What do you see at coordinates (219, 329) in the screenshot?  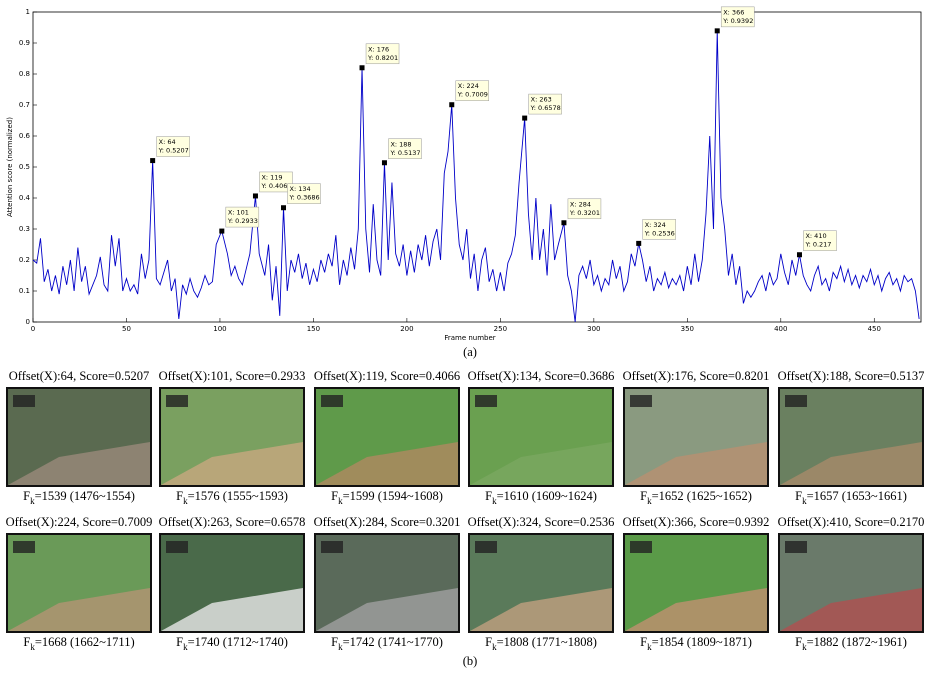 I see `x-tick-label: 100` at bounding box center [219, 329].